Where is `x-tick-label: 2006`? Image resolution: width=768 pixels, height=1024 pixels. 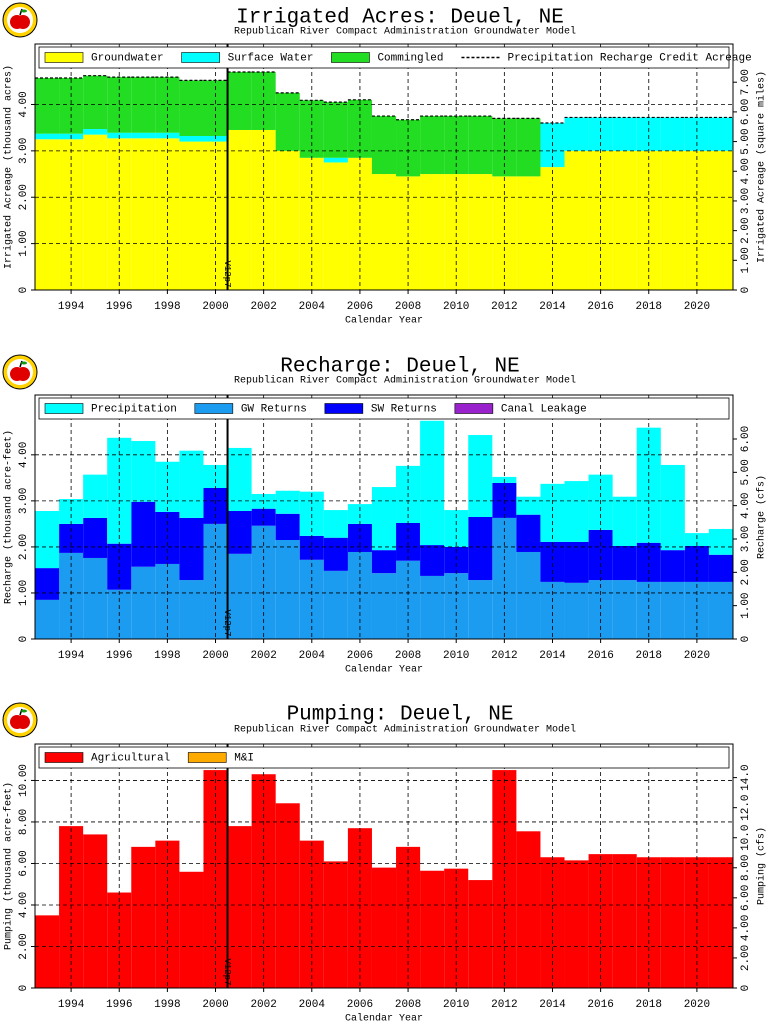
x-tick-label: 2006 is located at coordinates (360, 1005).